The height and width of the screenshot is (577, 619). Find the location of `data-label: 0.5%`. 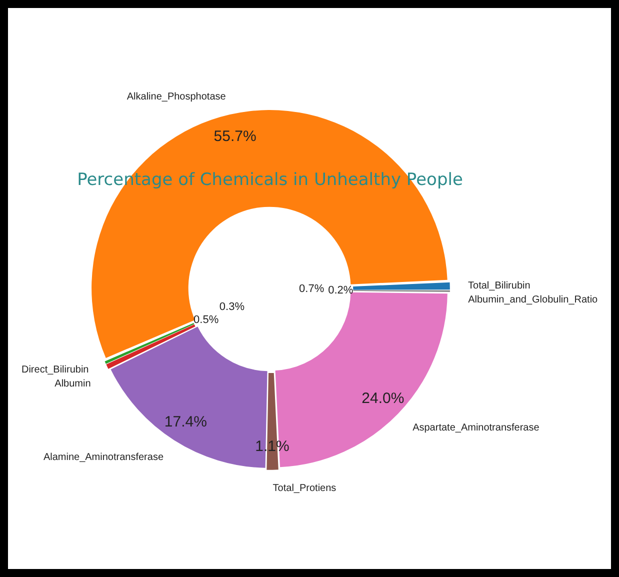

data-label: 0.5% is located at coordinates (206, 320).